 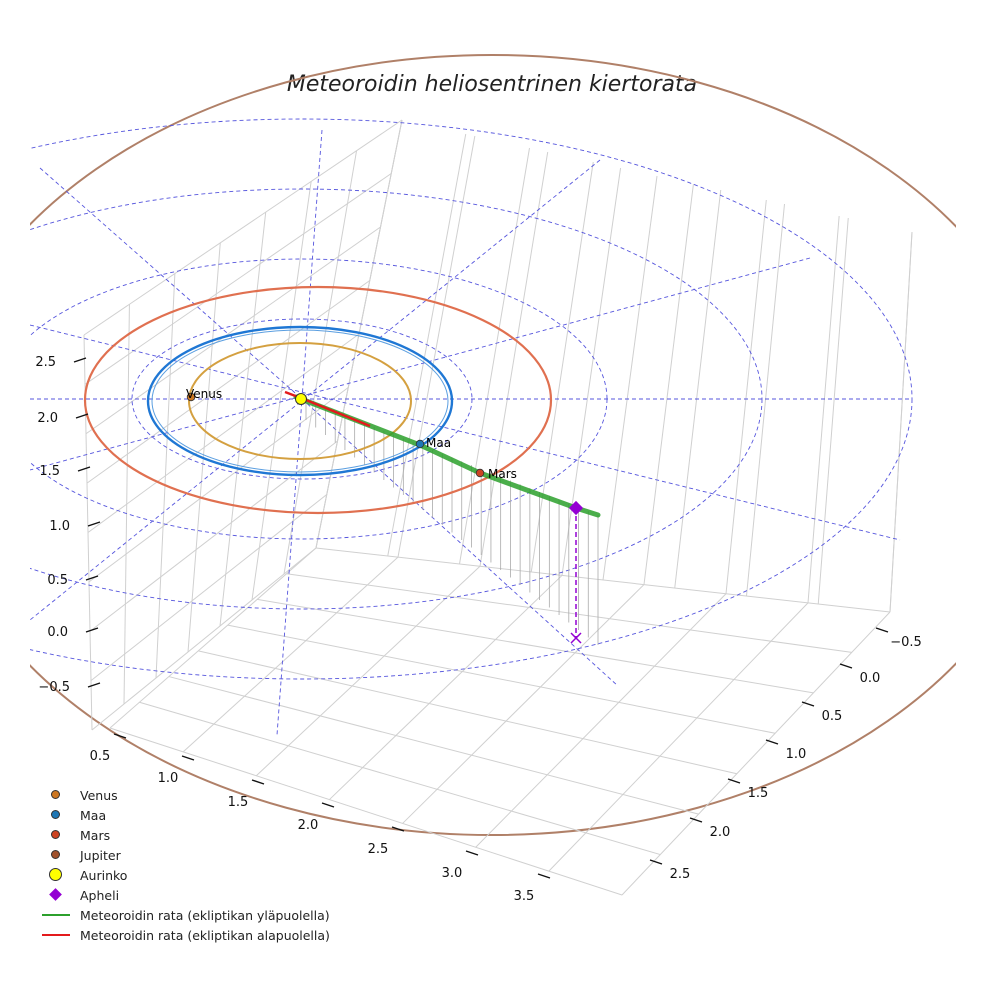 What do you see at coordinates (438, 443) in the screenshot?
I see `maa-label: Maa` at bounding box center [438, 443].